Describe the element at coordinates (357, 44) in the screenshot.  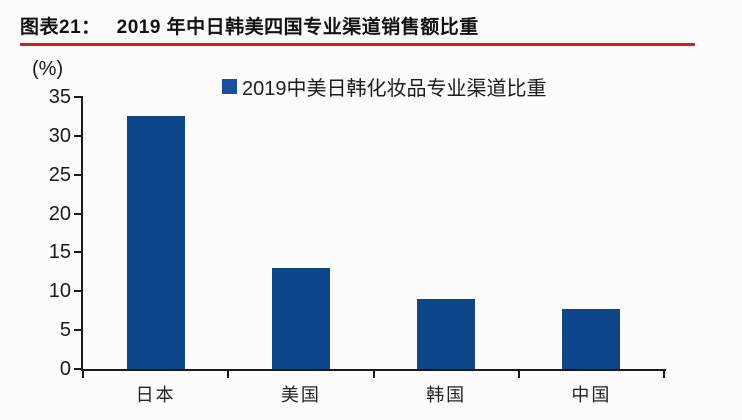
I see `title-underline` at that location.